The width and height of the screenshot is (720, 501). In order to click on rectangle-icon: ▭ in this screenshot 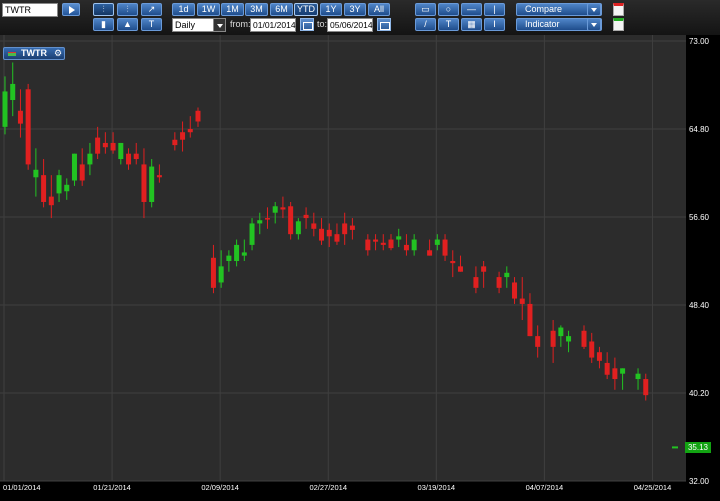, I will do `click(425, 9)`.